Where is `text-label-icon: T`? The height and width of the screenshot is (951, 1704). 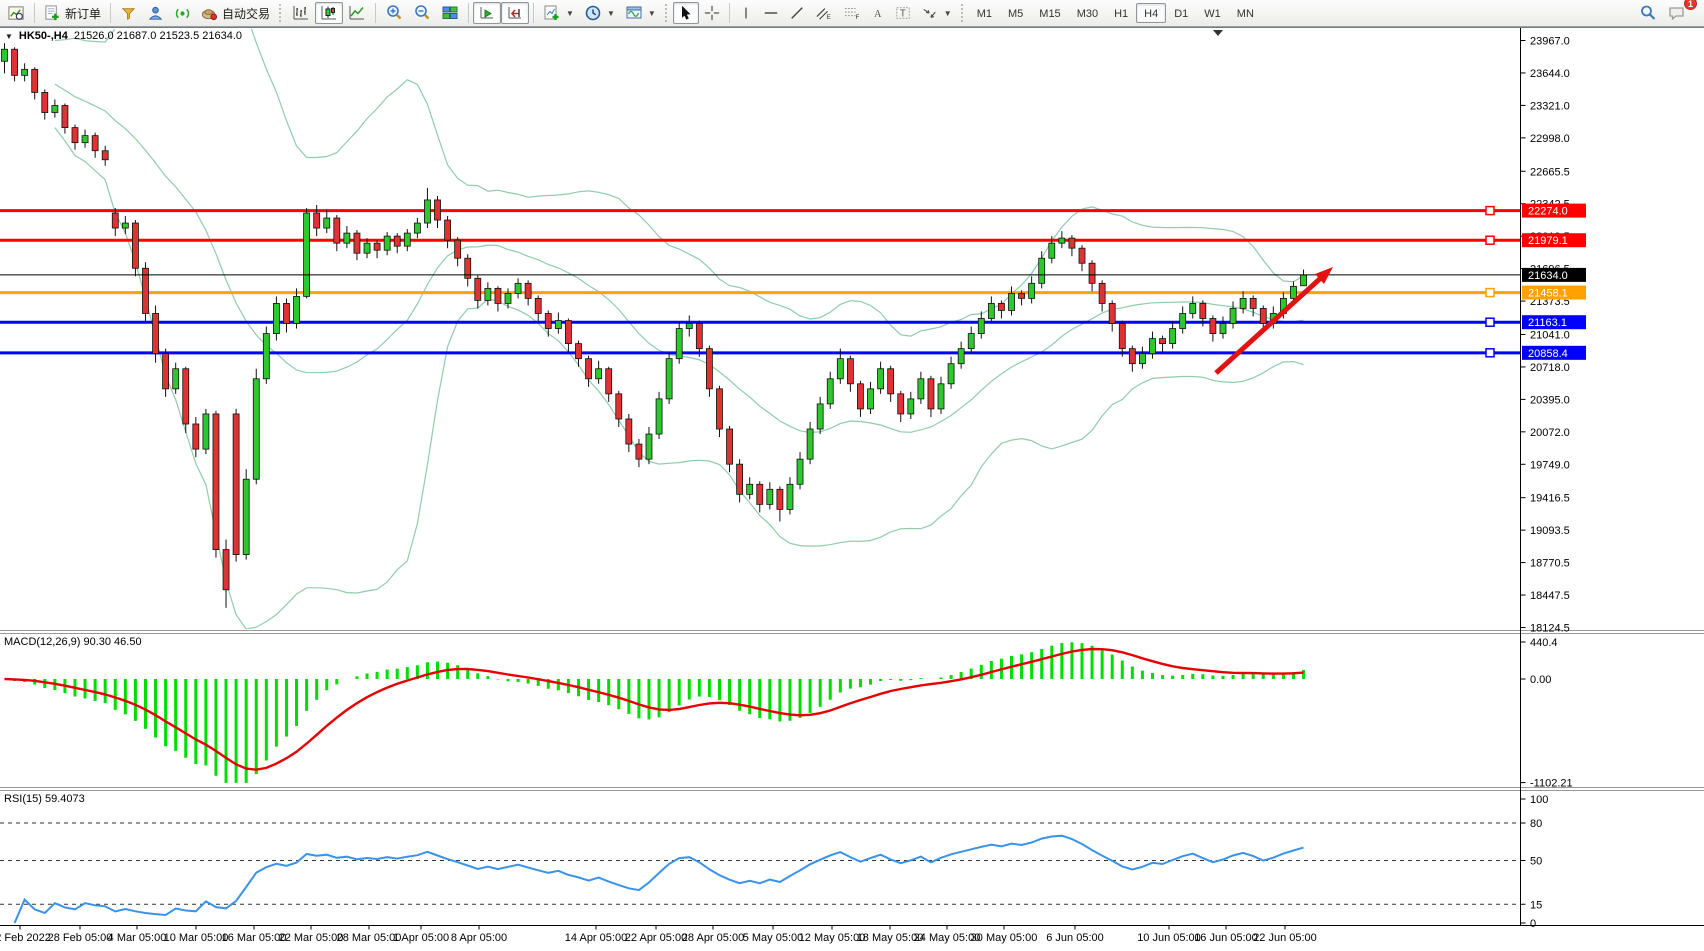
text-label-icon: T is located at coordinates (903, 13).